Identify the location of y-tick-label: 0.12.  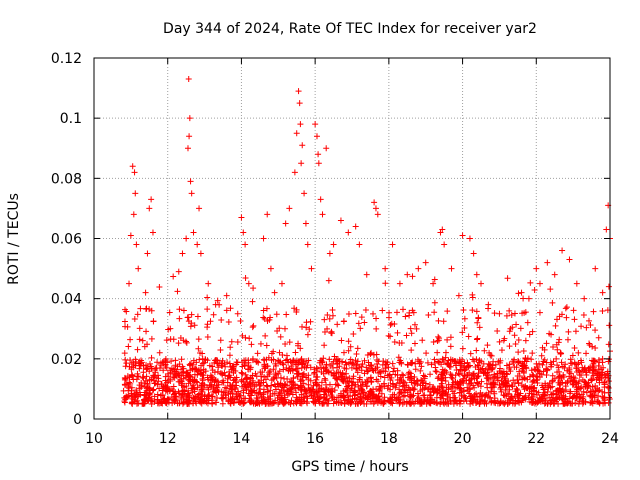
(66, 59).